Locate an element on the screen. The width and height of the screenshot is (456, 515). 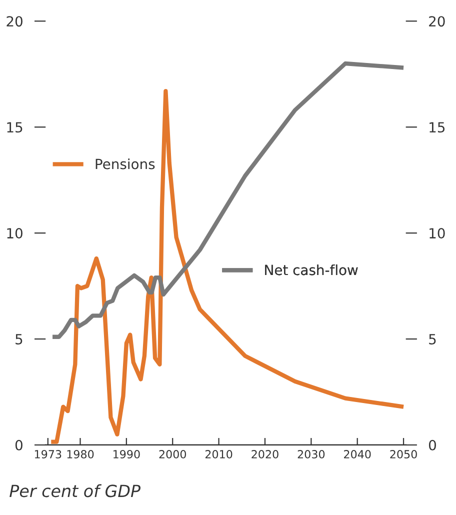
x-tick-label: 2010 is located at coordinates (218, 454).